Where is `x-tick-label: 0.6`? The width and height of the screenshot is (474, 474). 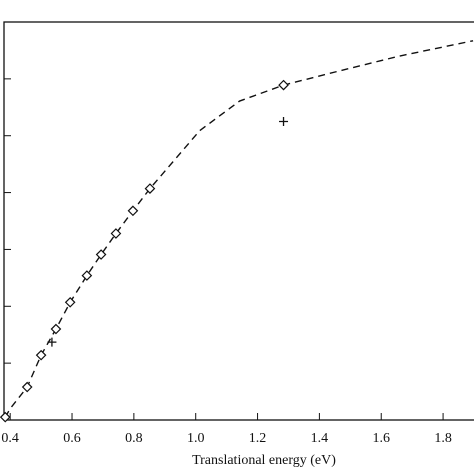 x-tick-label: 0.6 is located at coordinates (72, 438).